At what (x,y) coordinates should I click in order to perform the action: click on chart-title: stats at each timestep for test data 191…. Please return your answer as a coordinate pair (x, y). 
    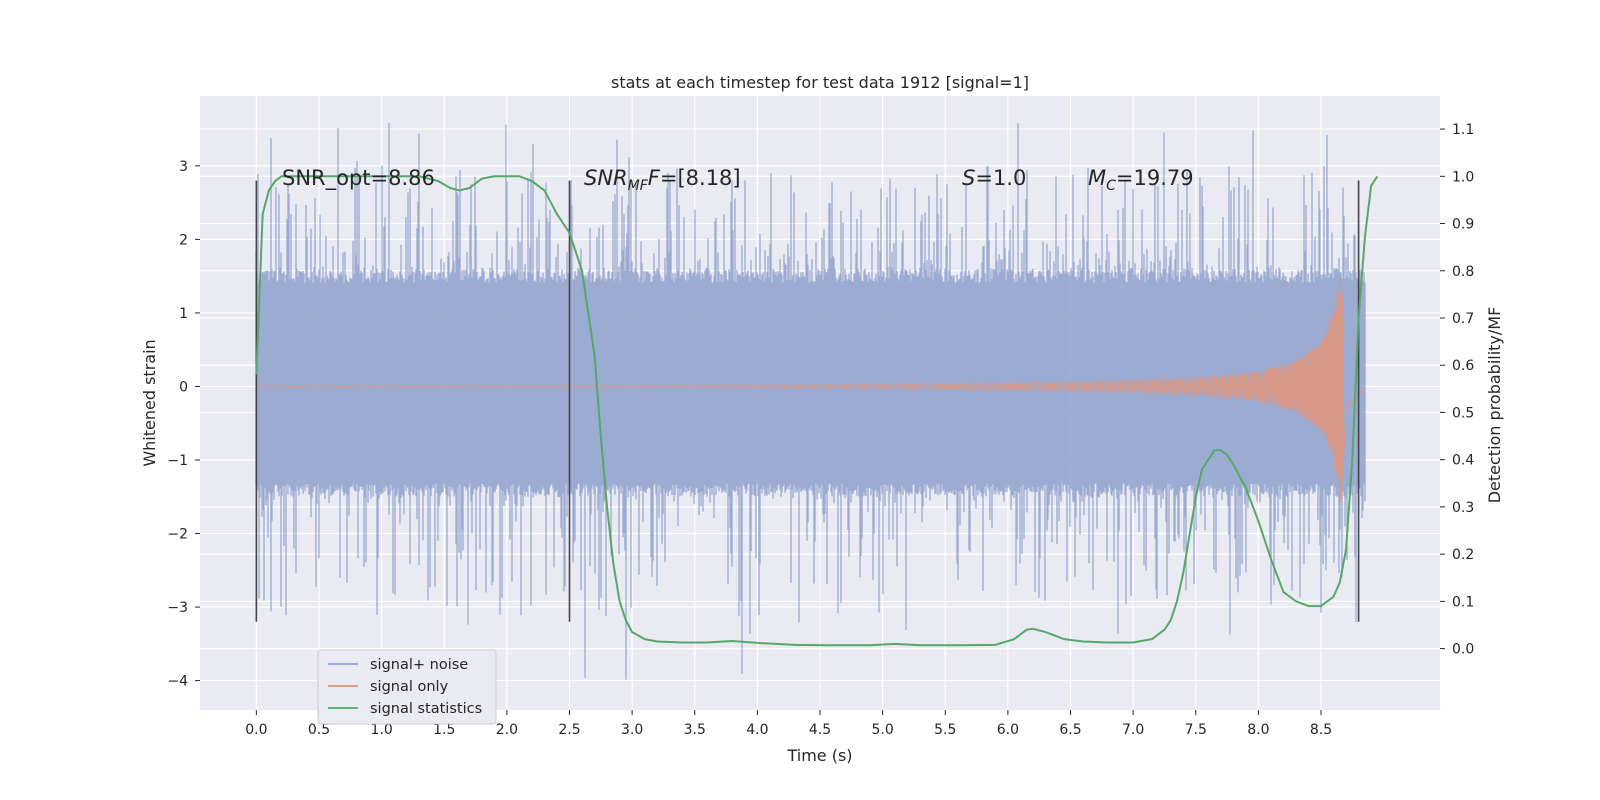
    Looking at the image, I should click on (820, 82).